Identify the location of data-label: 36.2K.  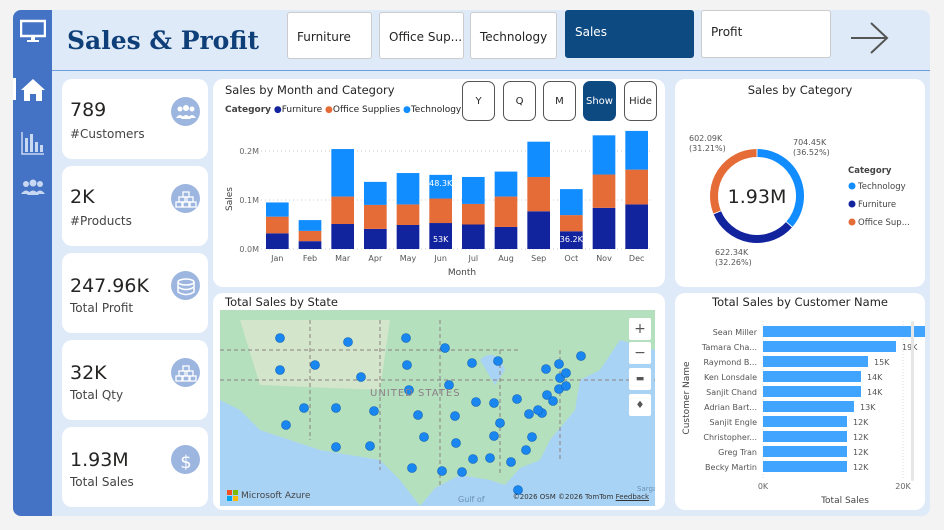
(572, 239).